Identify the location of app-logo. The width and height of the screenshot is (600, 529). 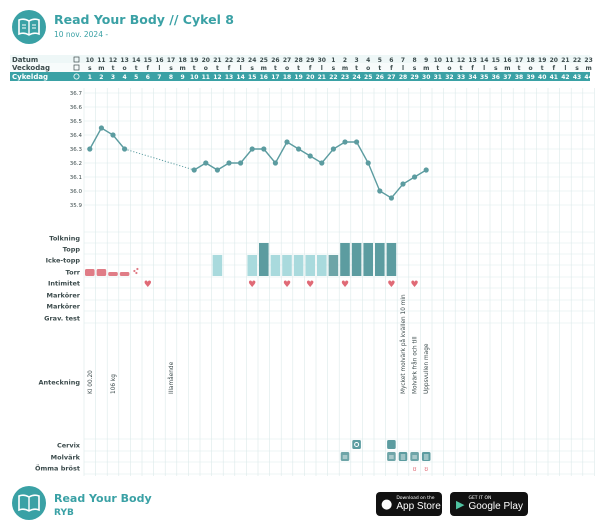
(29, 27).